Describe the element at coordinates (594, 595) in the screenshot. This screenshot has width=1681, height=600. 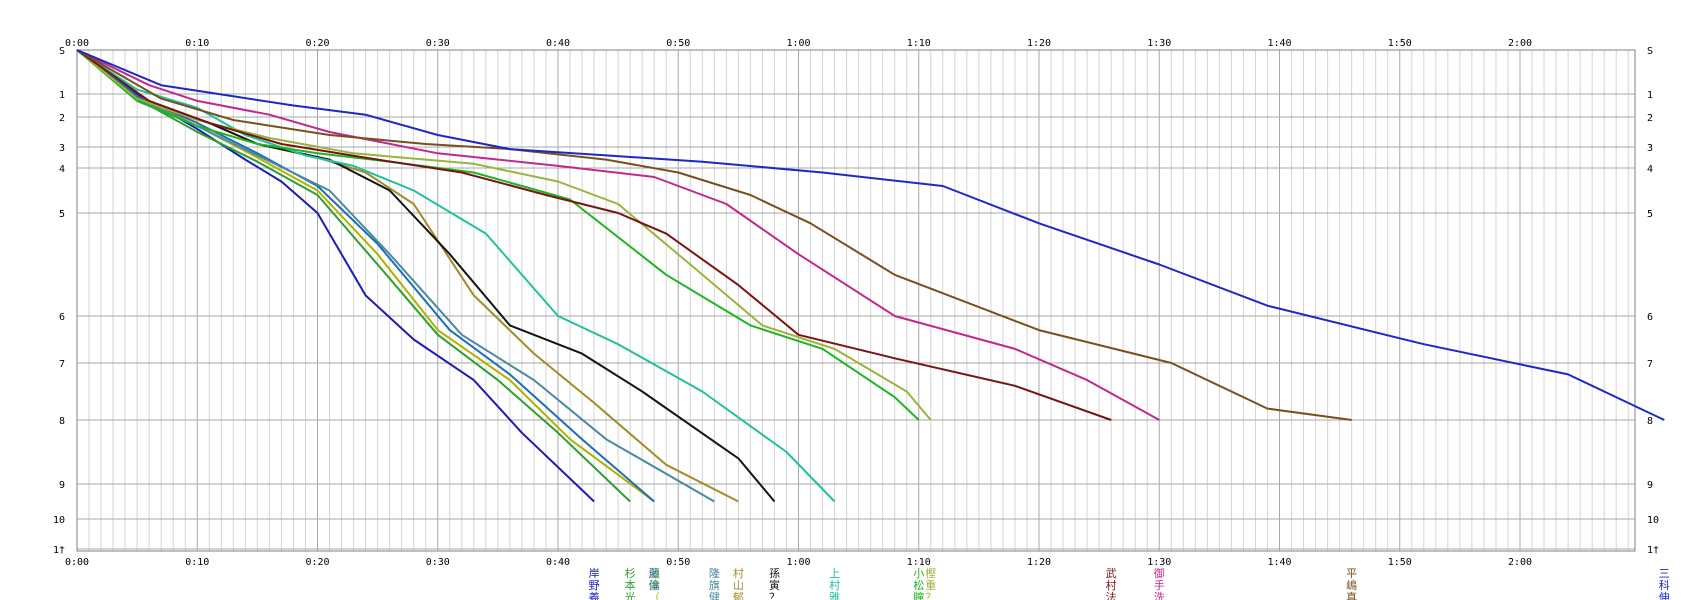
I see `series-name-label: 義` at that location.